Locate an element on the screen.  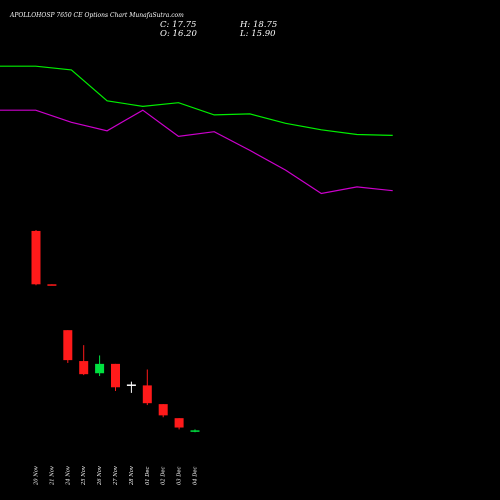
high-value: H: 18.75 is located at coordinates (259, 25).